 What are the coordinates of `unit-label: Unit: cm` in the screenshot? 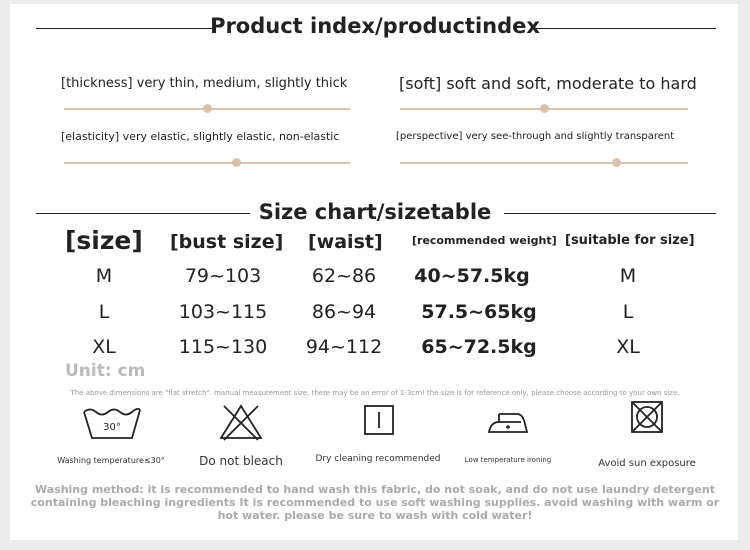 It's located at (105, 371).